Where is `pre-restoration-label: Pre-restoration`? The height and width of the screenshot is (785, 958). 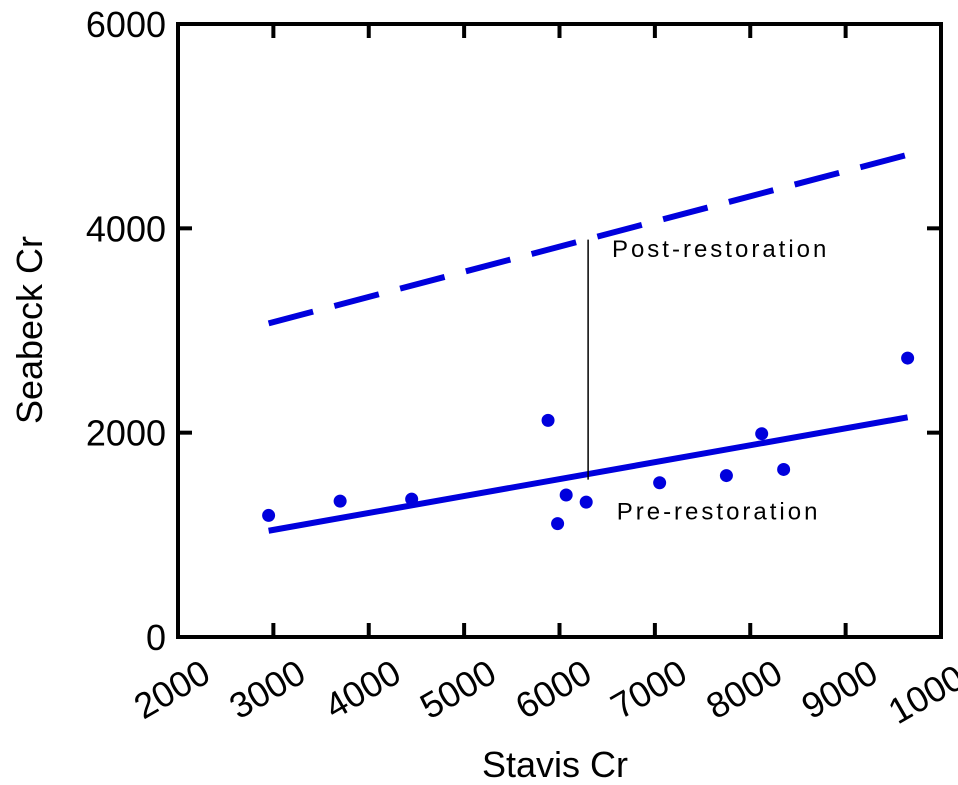
pre-restoration-label: Pre-restoration is located at coordinates (719, 512).